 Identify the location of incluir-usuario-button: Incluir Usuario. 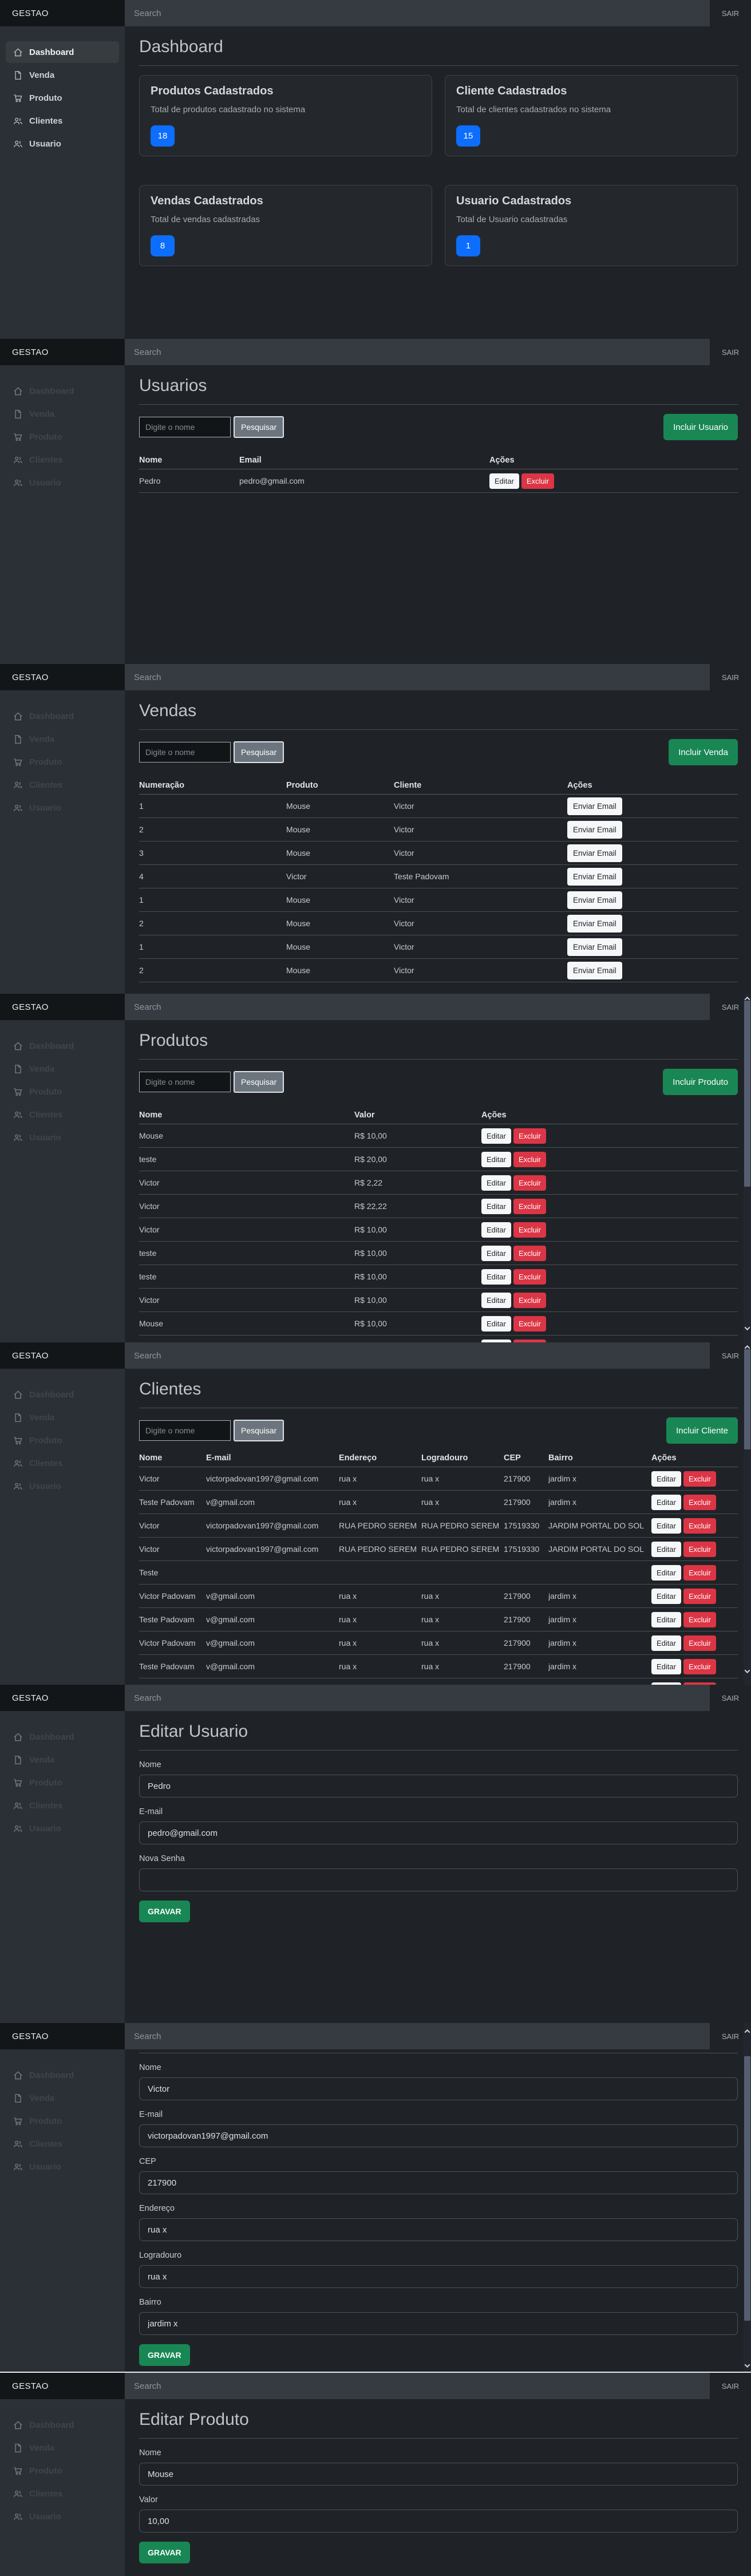
(700, 427).